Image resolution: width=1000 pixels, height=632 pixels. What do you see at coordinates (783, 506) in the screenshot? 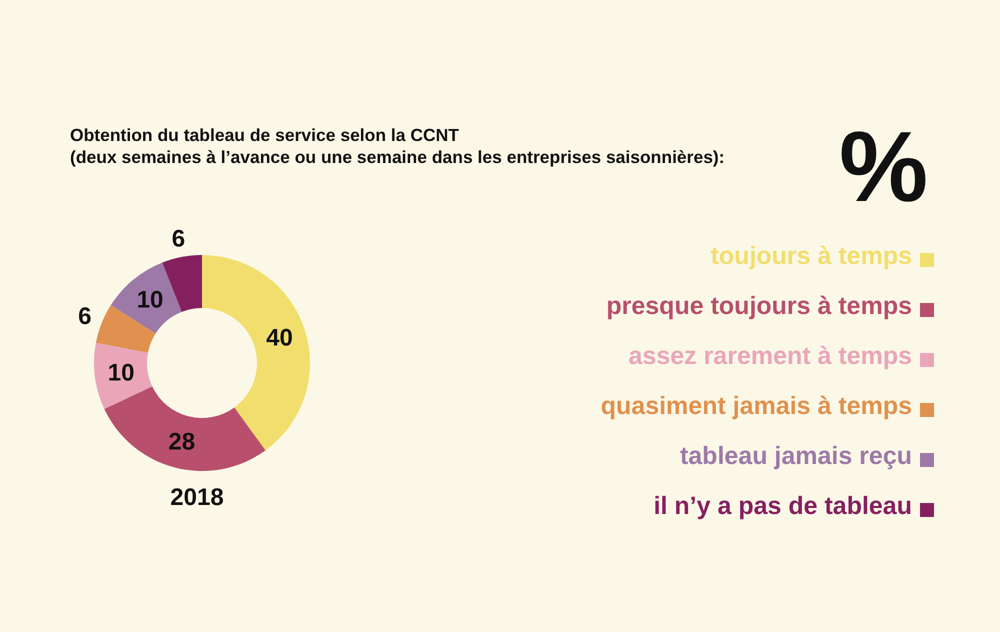
I see `legend-label: il n’y a pas de tableau` at bounding box center [783, 506].